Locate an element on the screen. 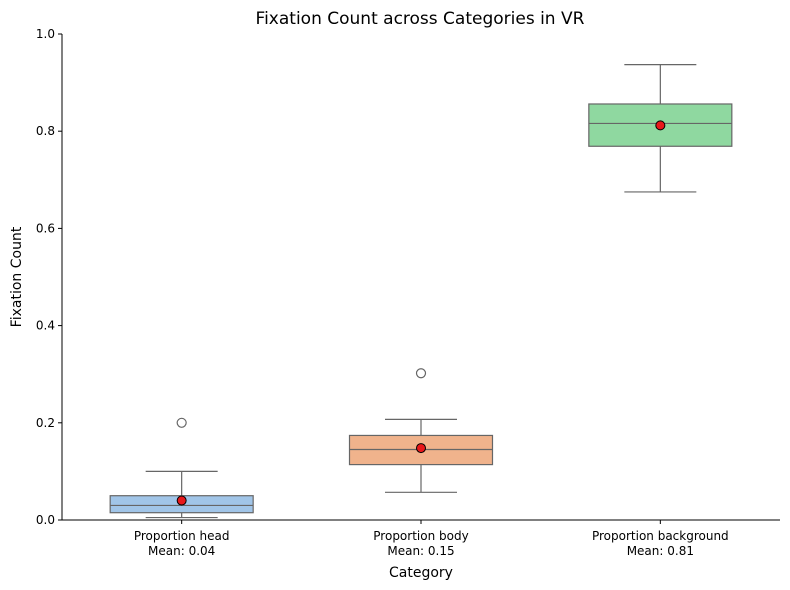  y-tick-label: 0.2 is located at coordinates (45, 423).